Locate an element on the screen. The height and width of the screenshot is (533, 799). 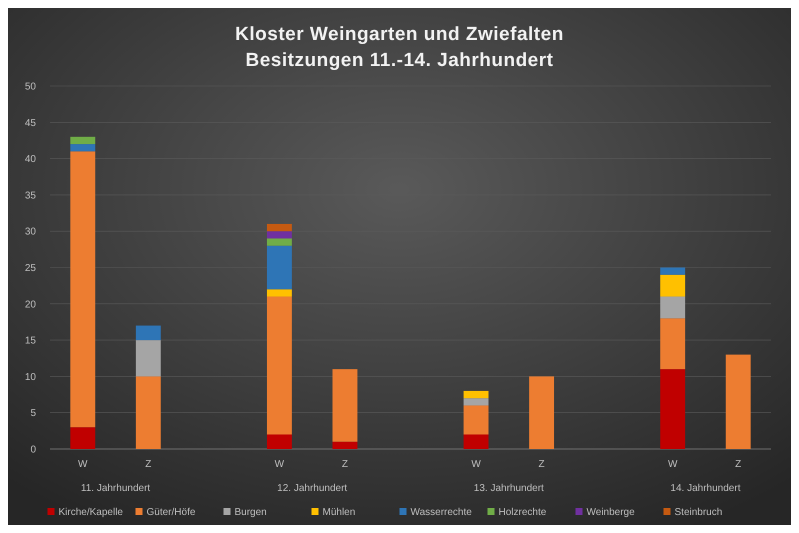
y-tick-label: 15 is located at coordinates (30, 341).